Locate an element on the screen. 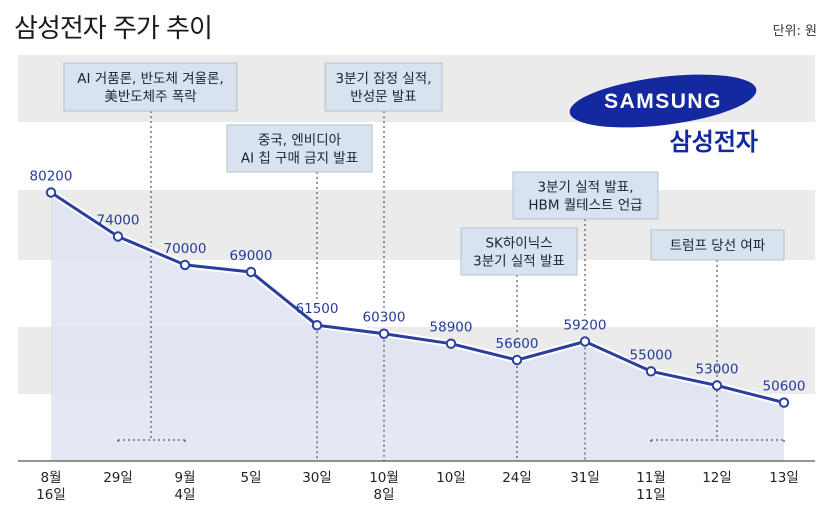 Image resolution: width=833 pixels, height=514 pixels. event-annotation: 중국, 엔비디아 AI 칩 구매 금지 발표 is located at coordinates (299, 148).